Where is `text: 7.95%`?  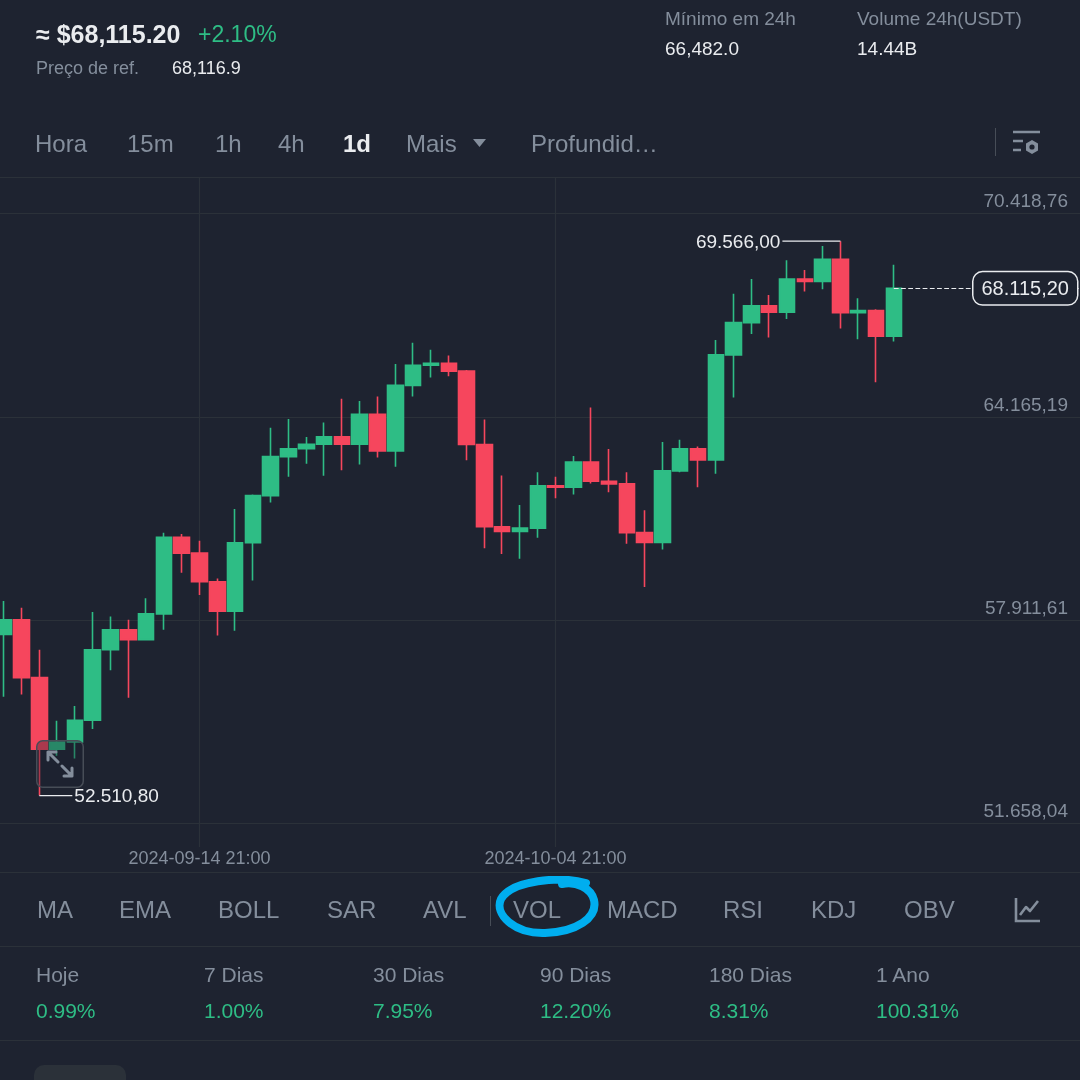
text: 7.95% is located at coordinates (403, 1011).